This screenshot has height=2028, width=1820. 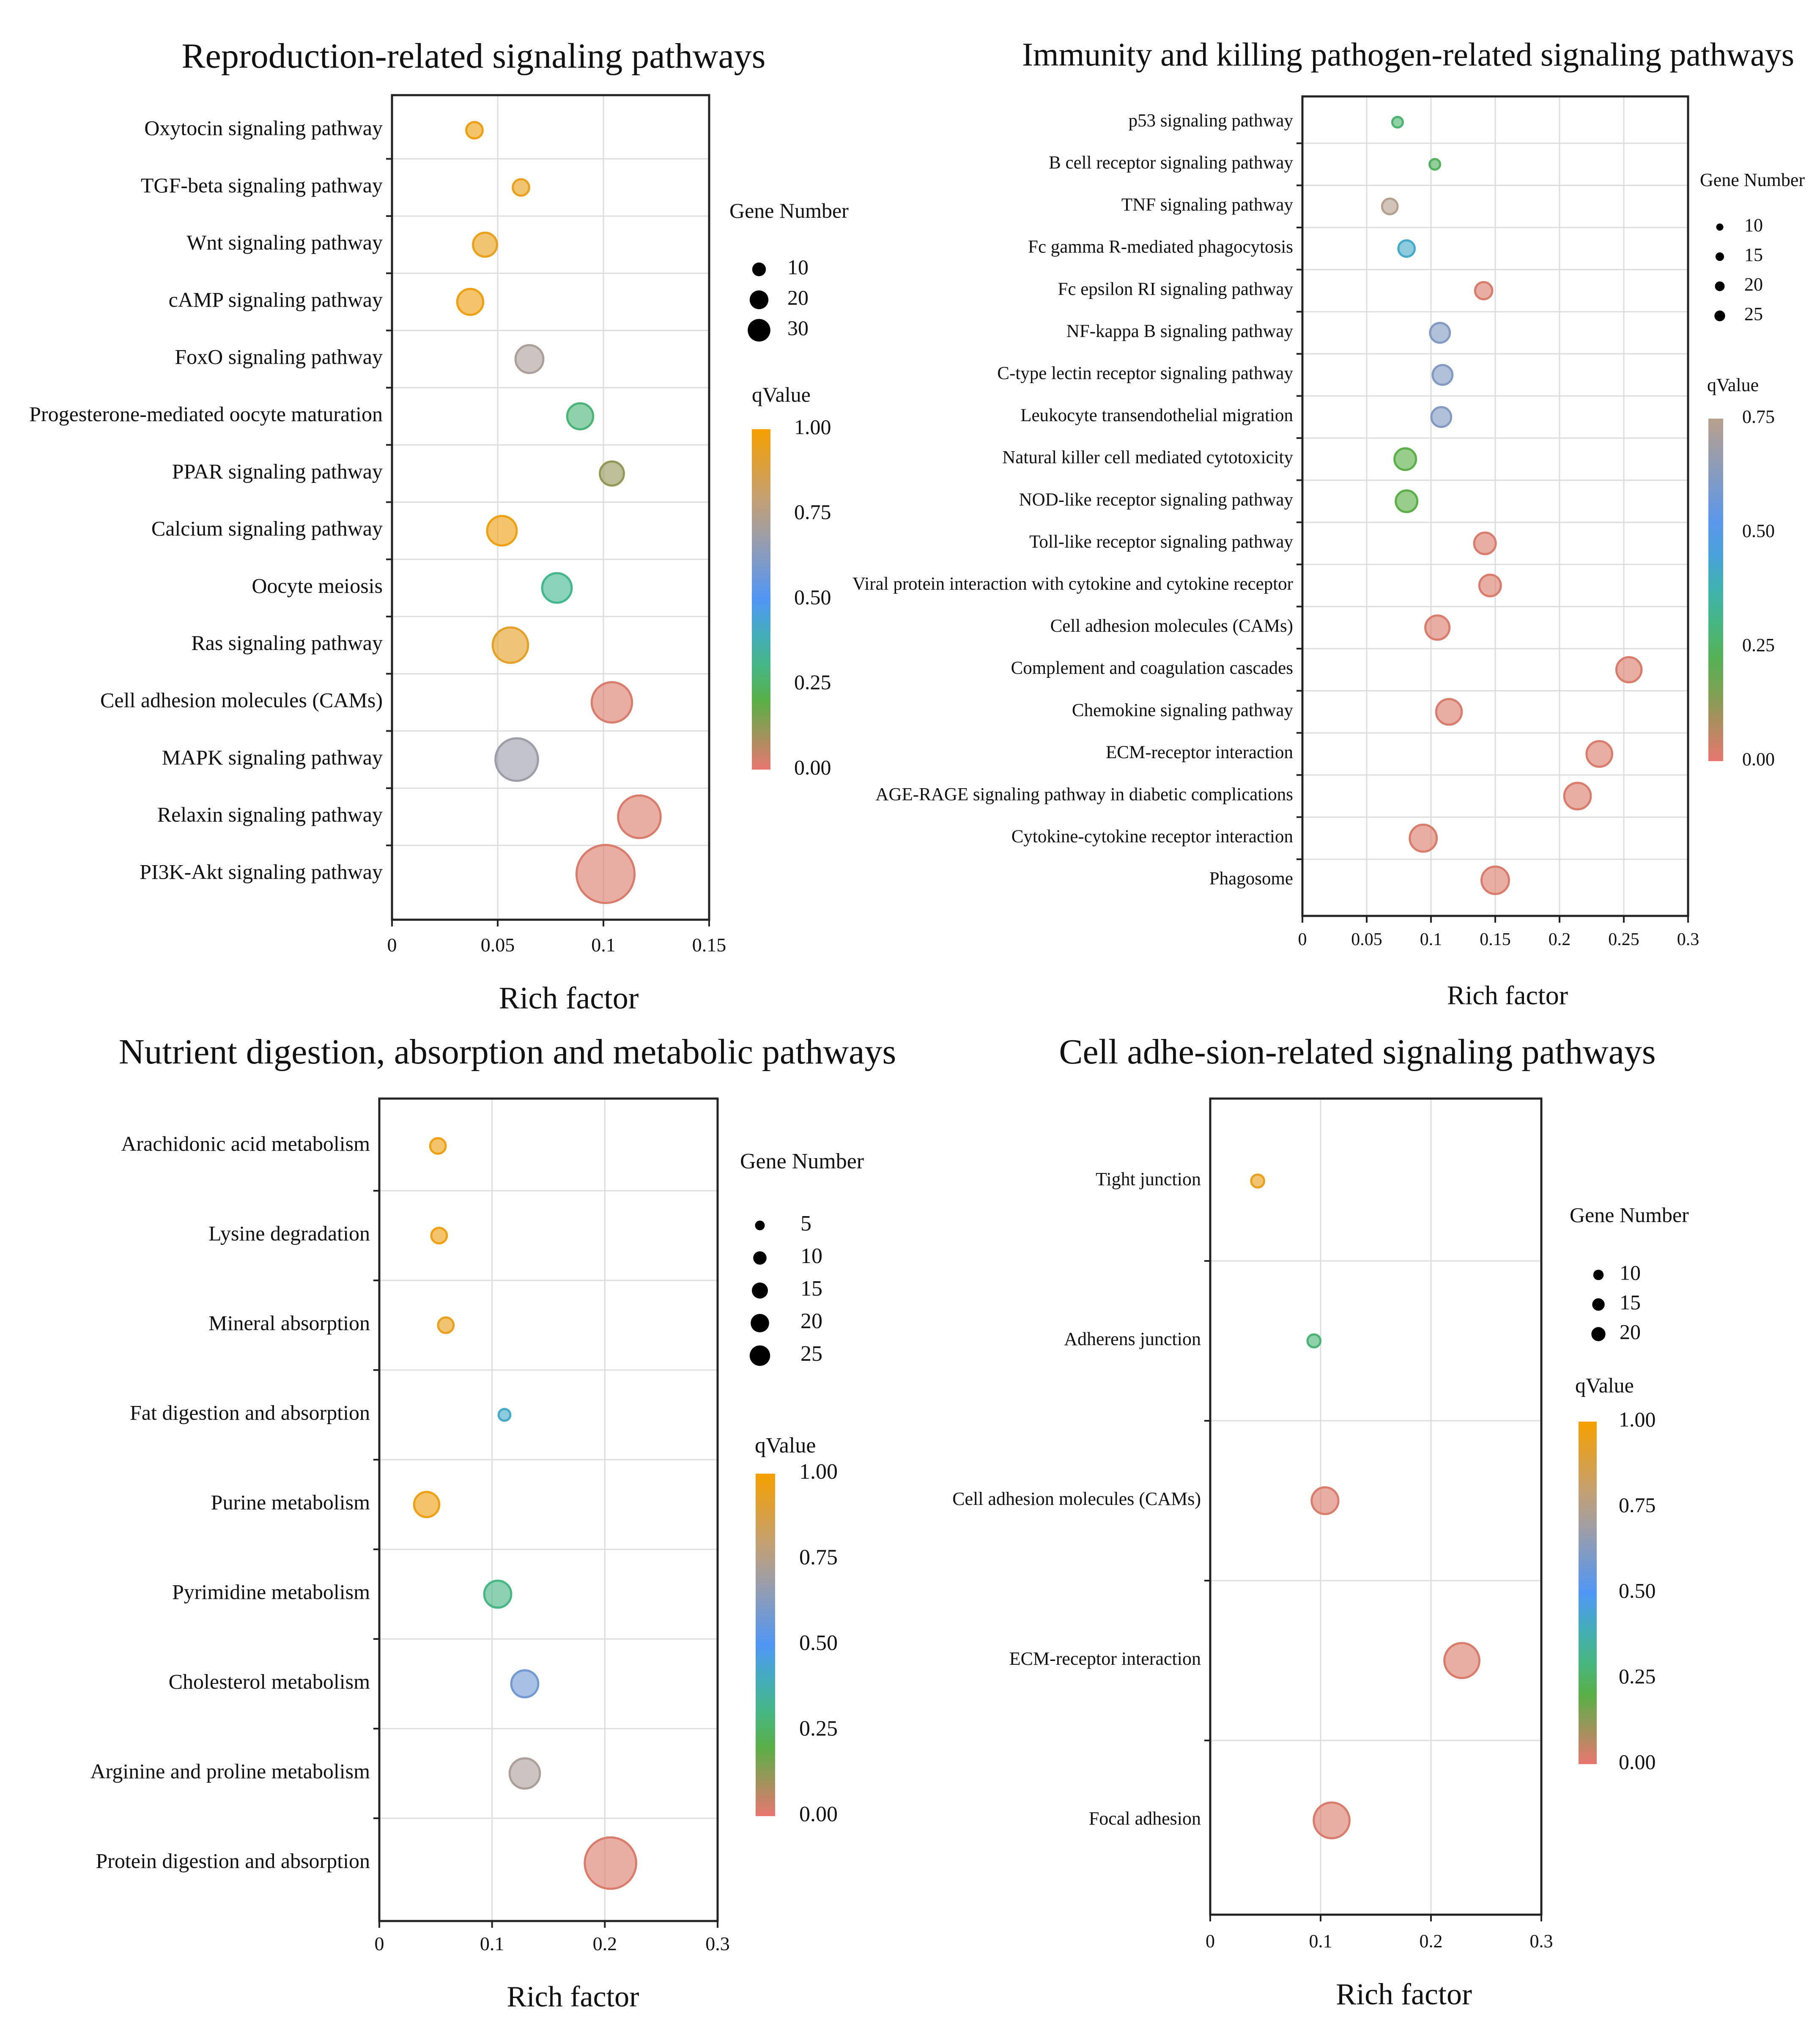 What do you see at coordinates (290, 1502) in the screenshot?
I see `y-category-label: Purine metabolism` at bounding box center [290, 1502].